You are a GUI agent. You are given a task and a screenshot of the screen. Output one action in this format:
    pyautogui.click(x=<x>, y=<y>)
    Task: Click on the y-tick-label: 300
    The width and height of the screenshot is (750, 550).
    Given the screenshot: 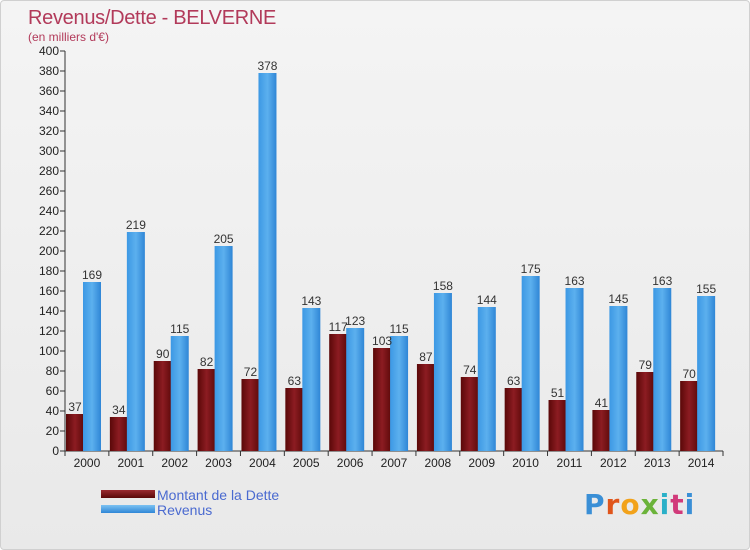 What is the action you would take?
    pyautogui.click(x=49, y=151)
    